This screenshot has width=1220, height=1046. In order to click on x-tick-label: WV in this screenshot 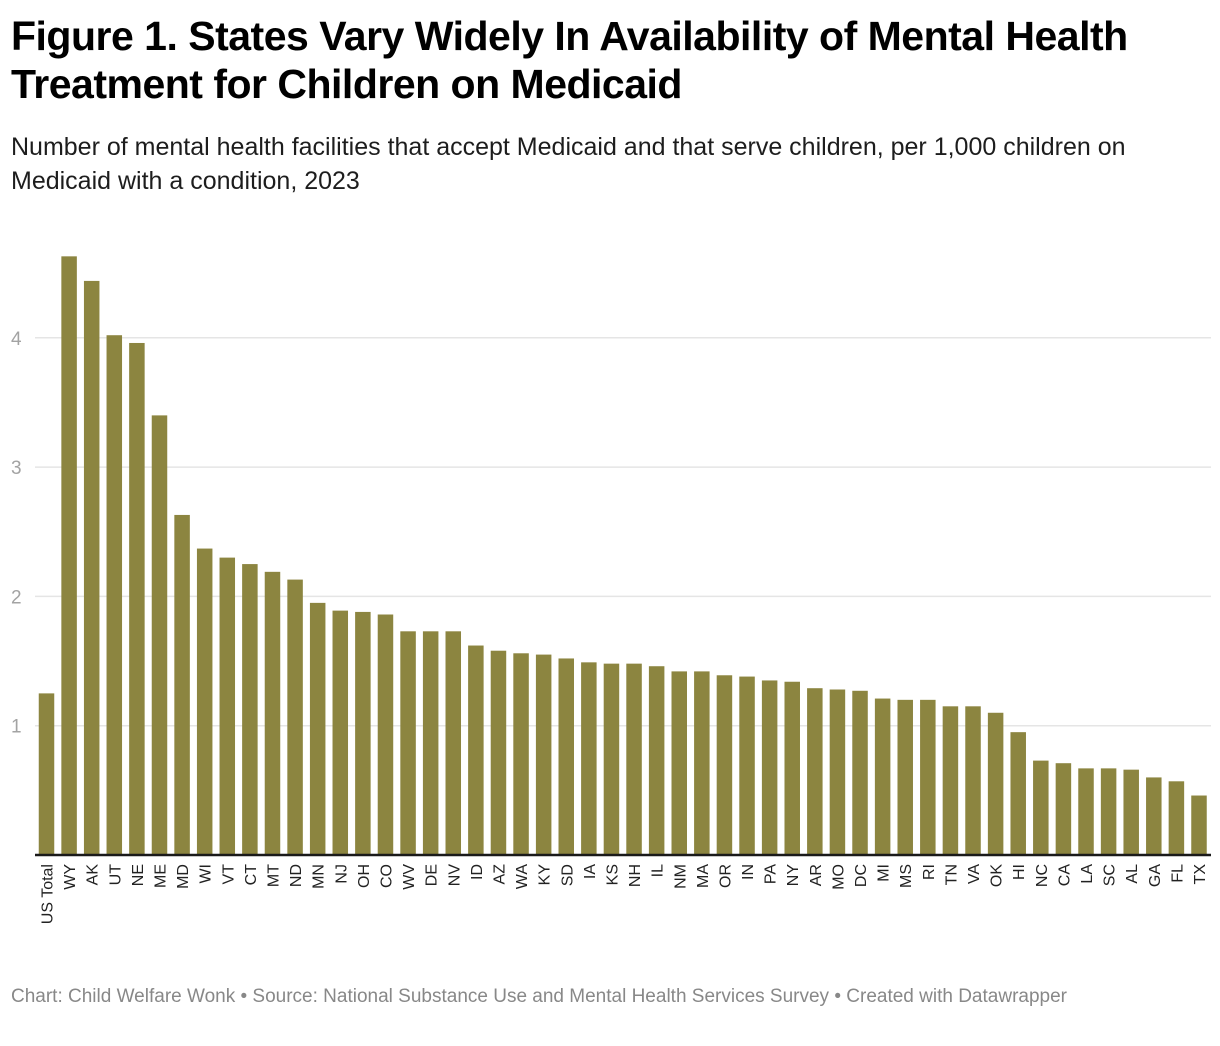, I will do `click(409, 877)`.